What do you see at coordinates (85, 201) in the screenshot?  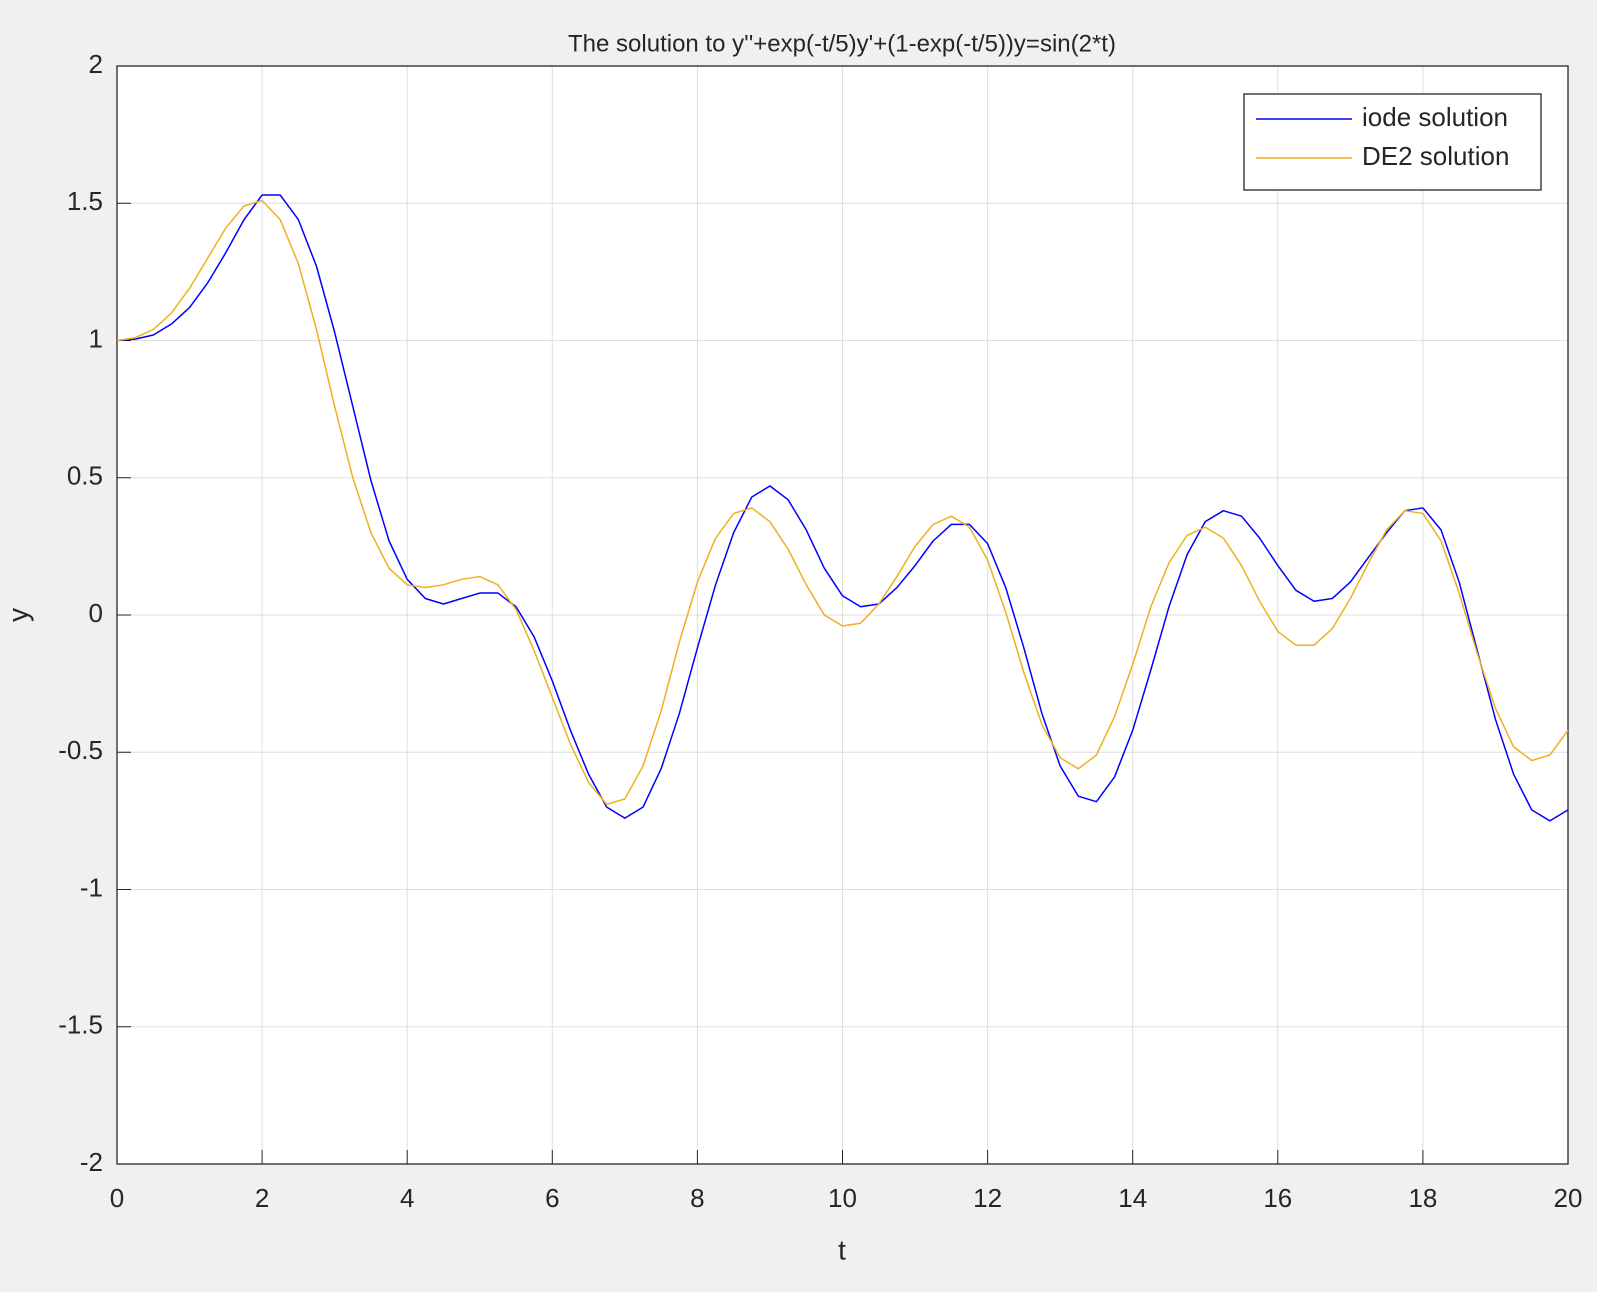 I see `y-tick-label: 1.5` at bounding box center [85, 201].